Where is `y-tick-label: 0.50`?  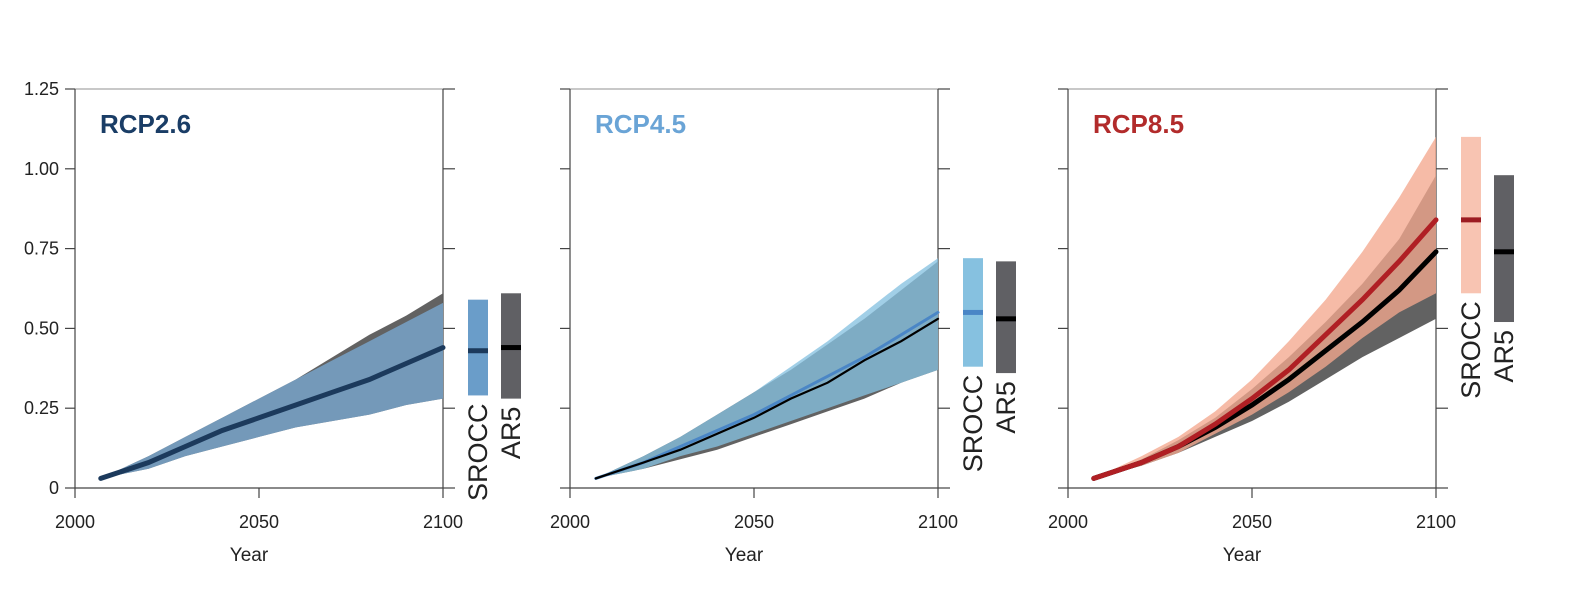
y-tick-label: 0.50 is located at coordinates (41, 328).